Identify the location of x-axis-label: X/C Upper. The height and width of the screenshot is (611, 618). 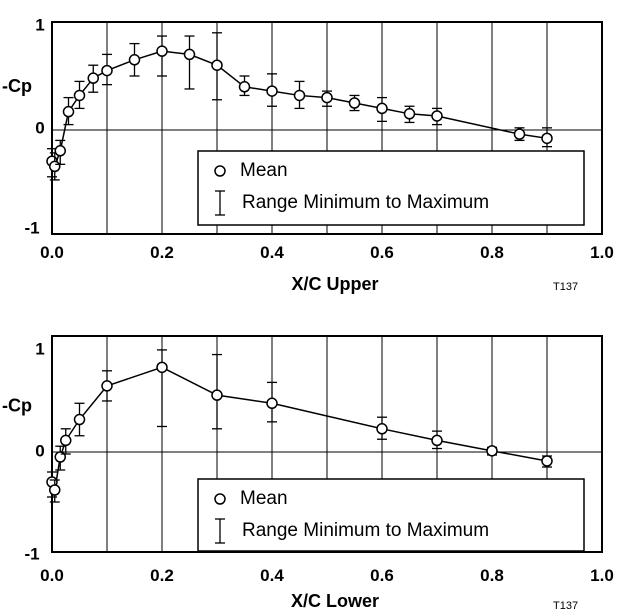
(334, 284).